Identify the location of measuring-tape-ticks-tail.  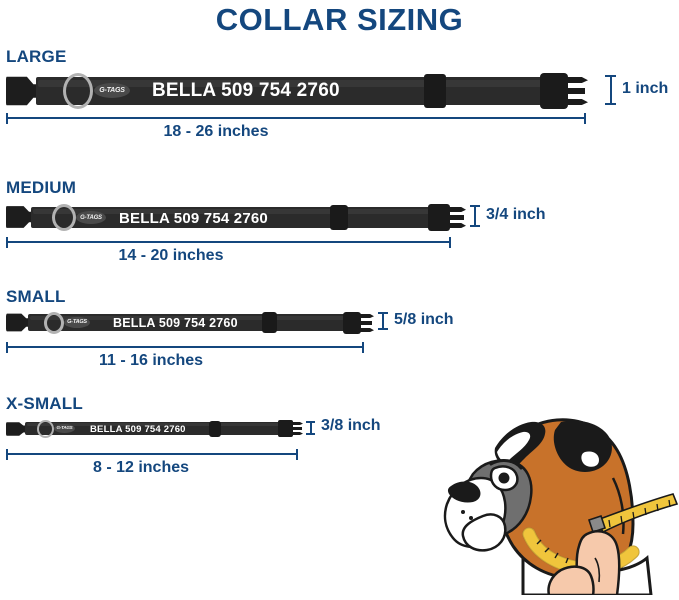
(639, 513).